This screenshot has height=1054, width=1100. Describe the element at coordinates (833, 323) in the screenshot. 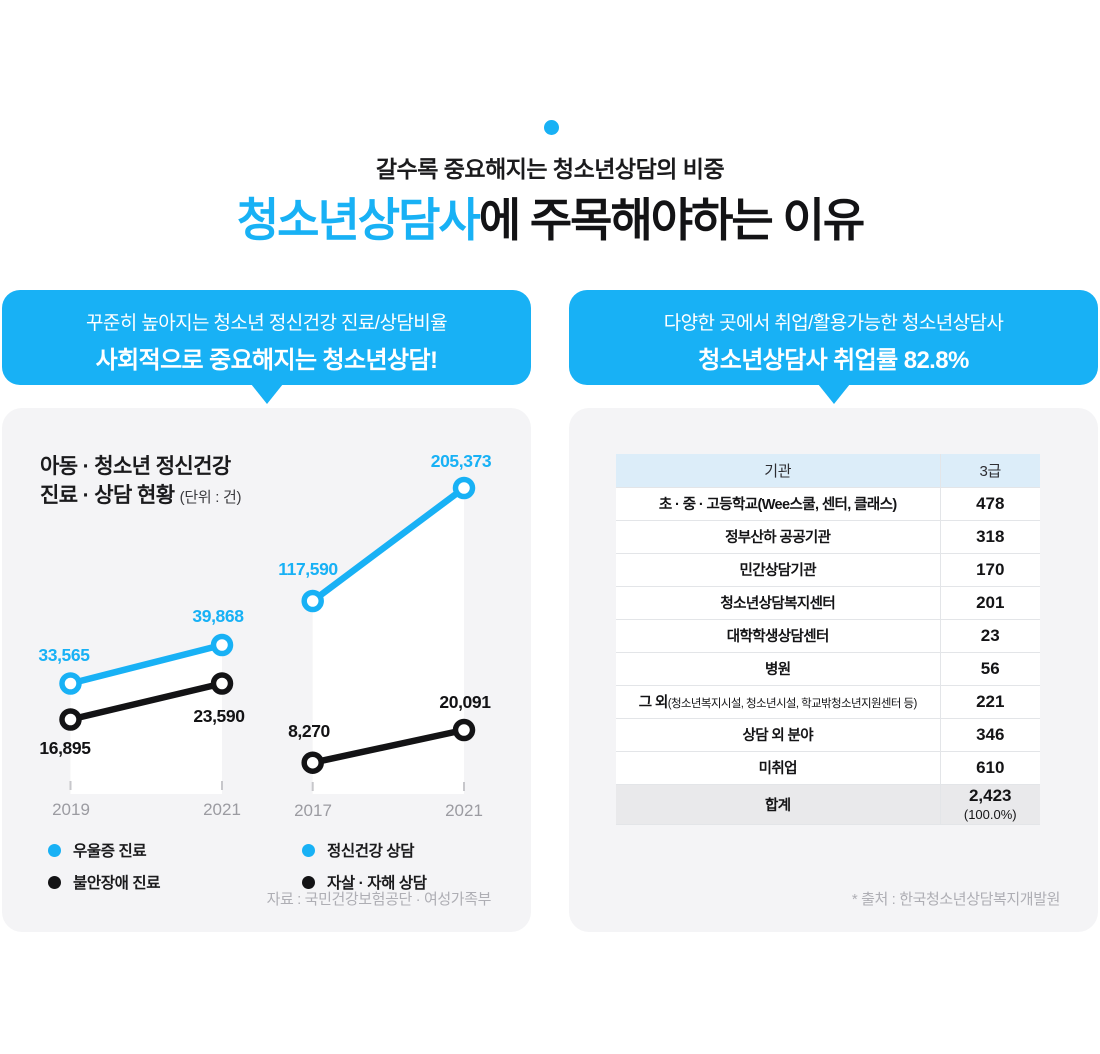

I see `right-callout-line1: 다양한 곳에서 취업/활용가능한 청소년상담사` at that location.